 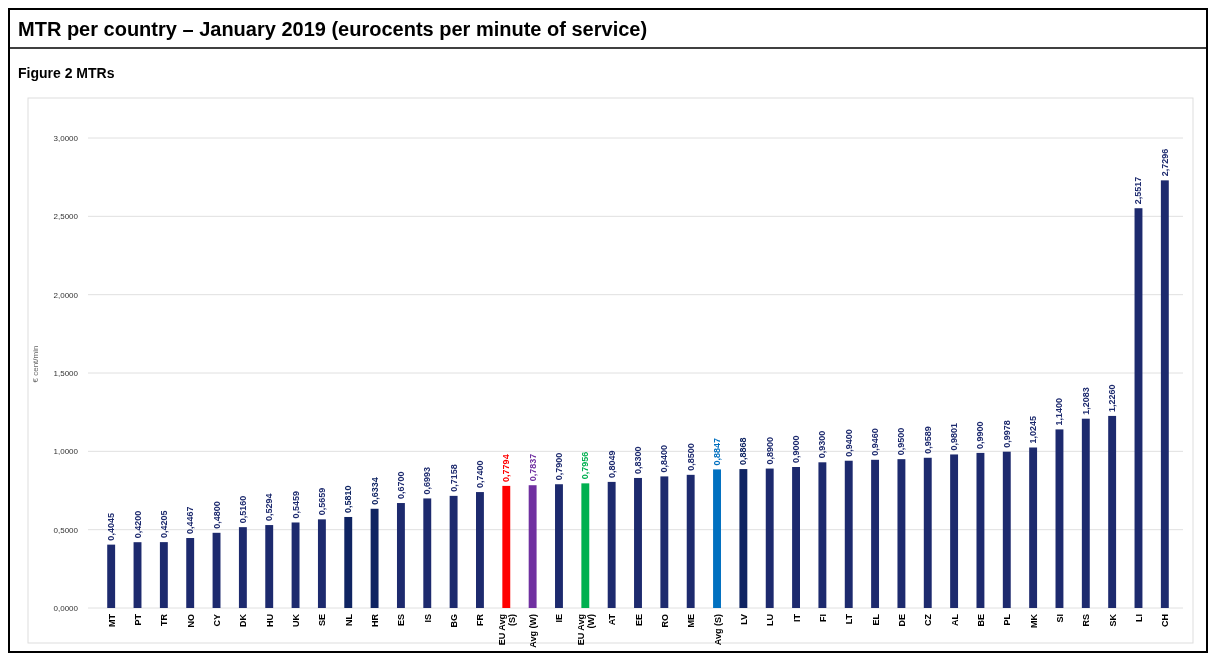 What do you see at coordinates (559, 618) in the screenshot?
I see `x-tick-label: IE` at bounding box center [559, 618].